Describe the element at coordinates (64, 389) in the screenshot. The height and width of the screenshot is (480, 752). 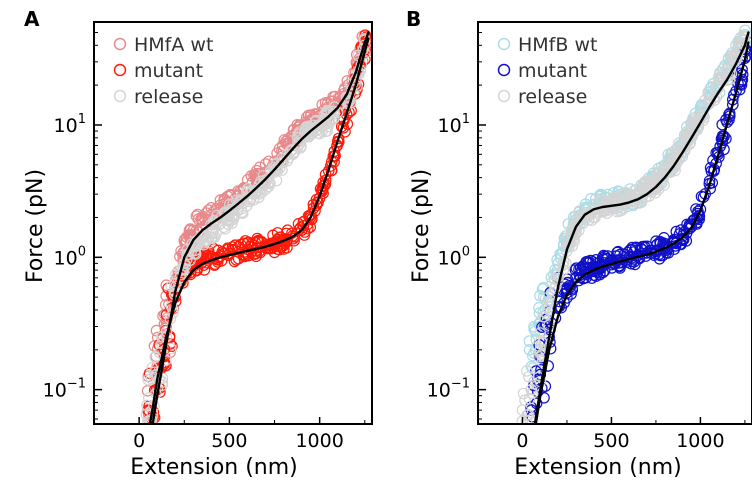
I see `panel-a-y-tick-label: 10⁻¹` at that location.